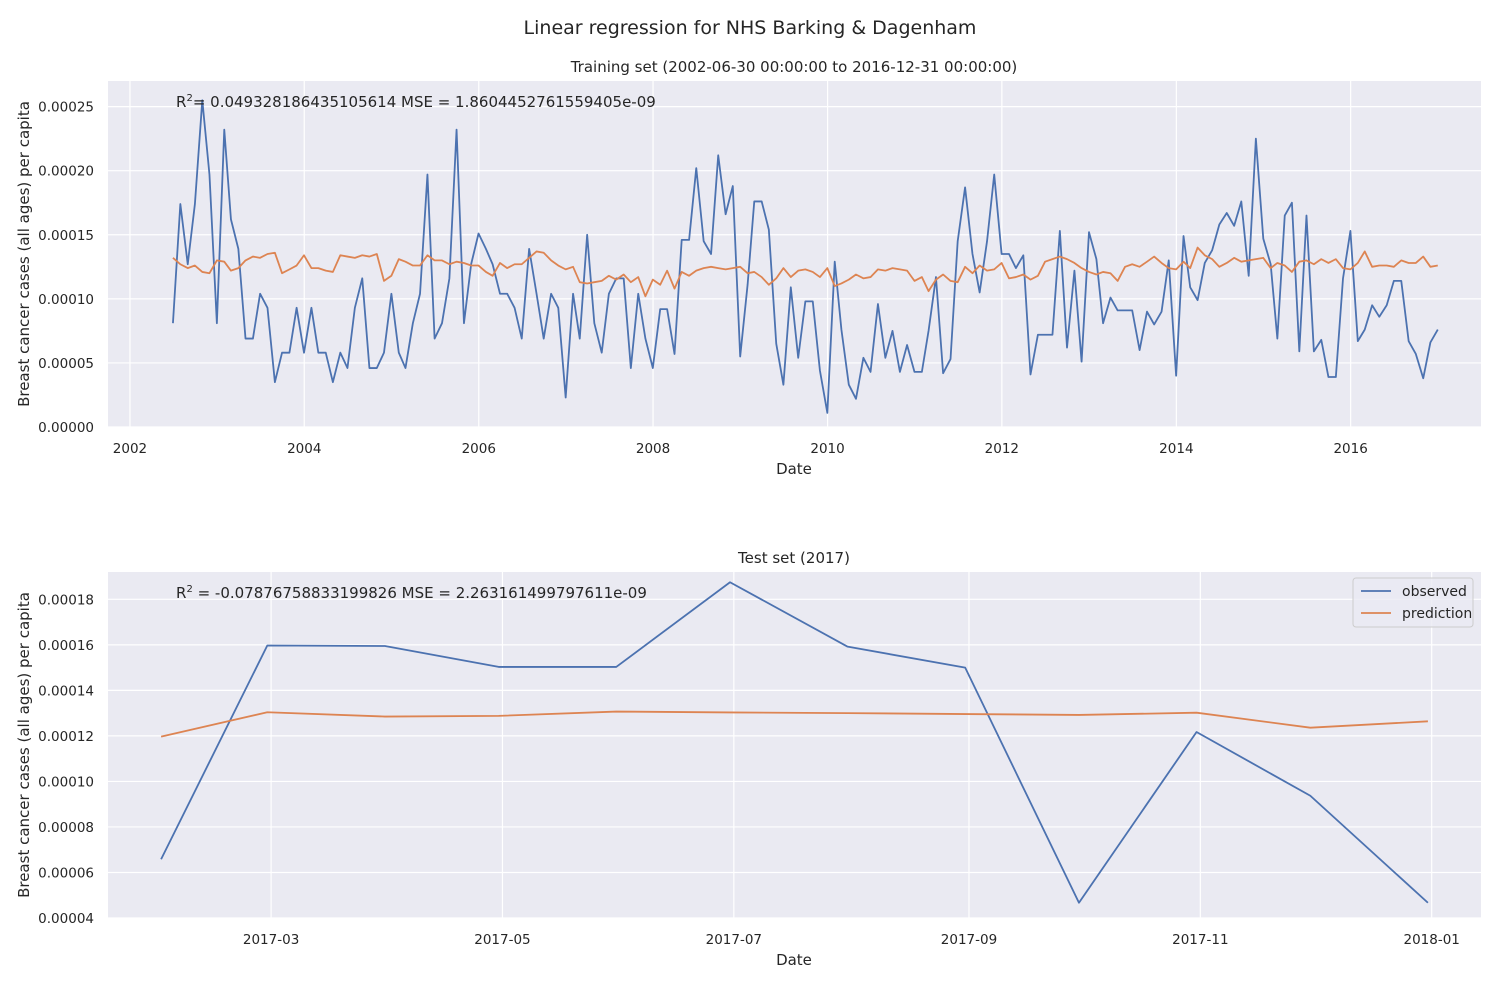 Image resolution: width=1500 pixels, height=1000 pixels. What do you see at coordinates (479, 449) in the screenshot?
I see `x-tick-label: 2006` at bounding box center [479, 449].